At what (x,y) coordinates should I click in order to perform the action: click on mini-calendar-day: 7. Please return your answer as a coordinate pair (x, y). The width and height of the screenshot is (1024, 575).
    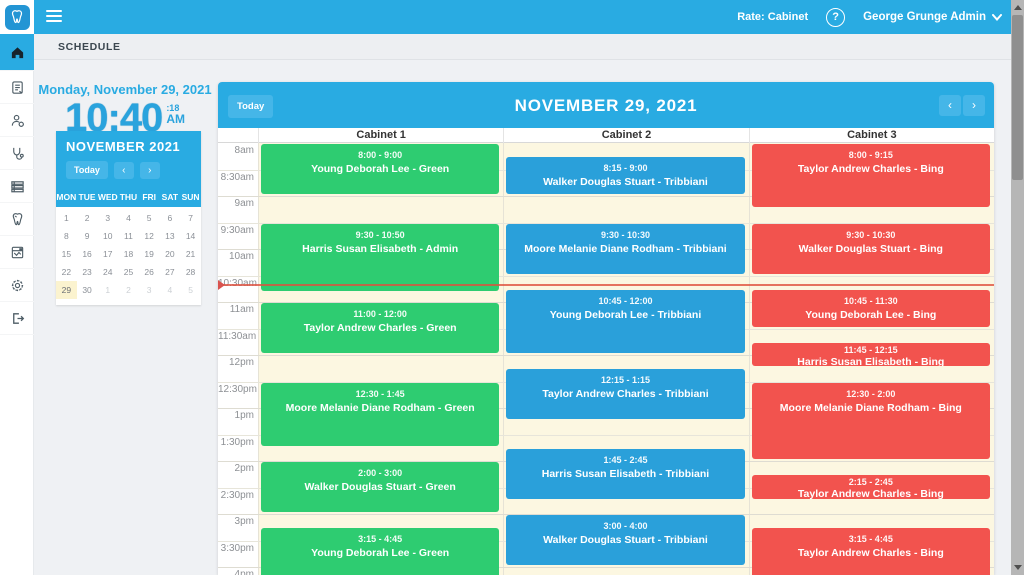
    Looking at the image, I should click on (190, 218).